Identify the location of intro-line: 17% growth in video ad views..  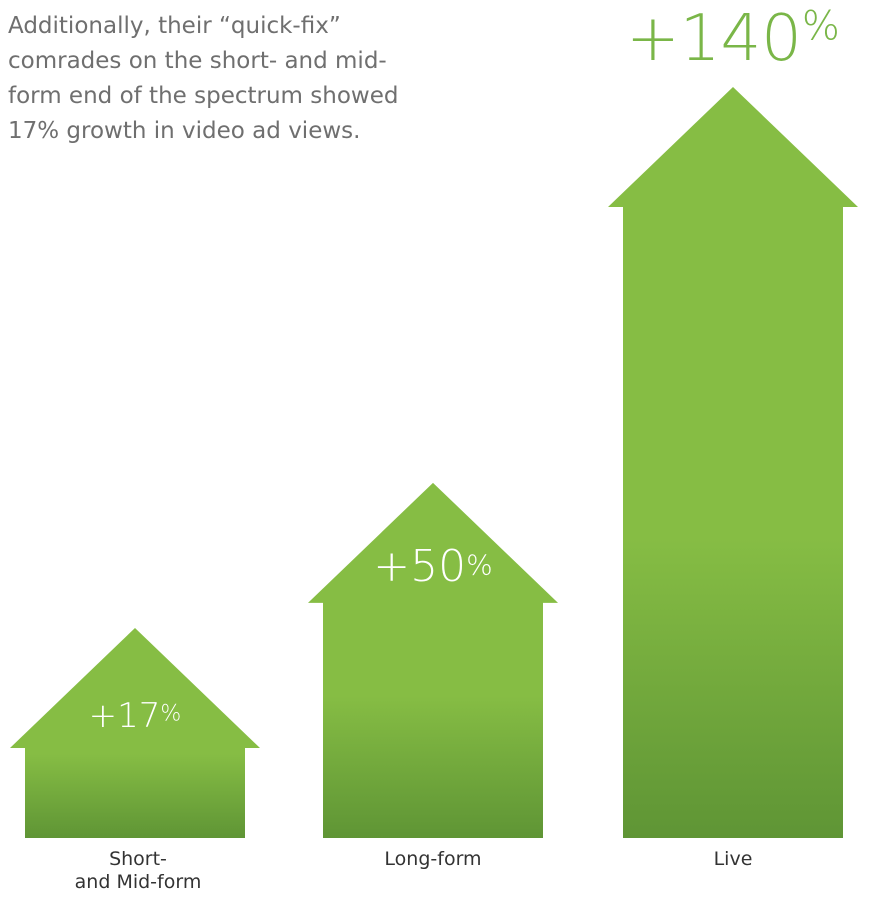
(184, 131).